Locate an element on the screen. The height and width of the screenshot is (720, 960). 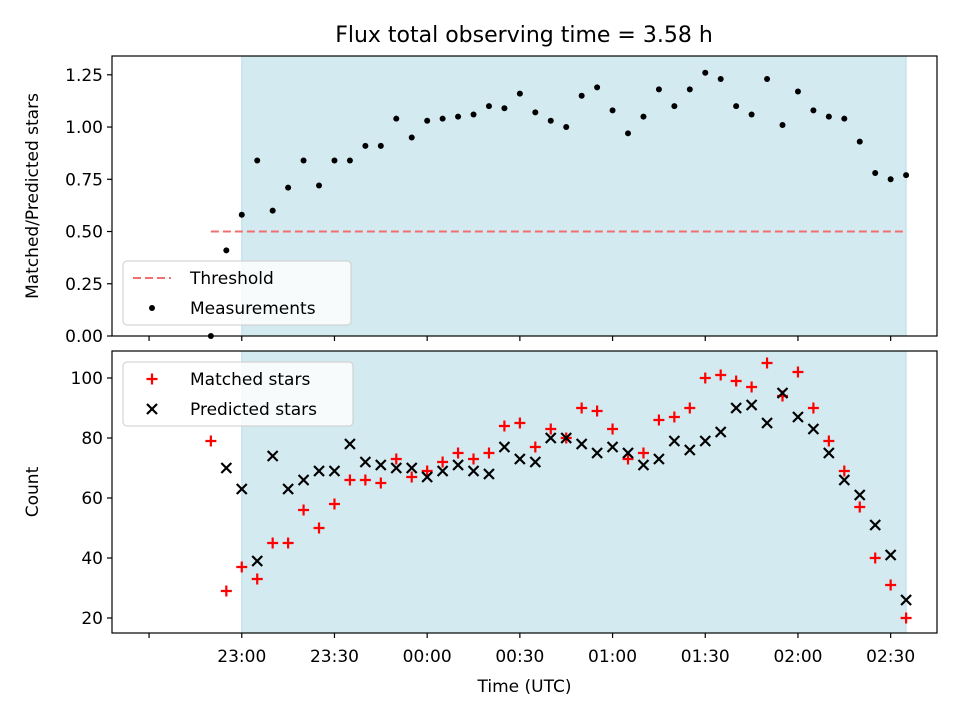
x-tick-label: 02:30 is located at coordinates (890, 657).